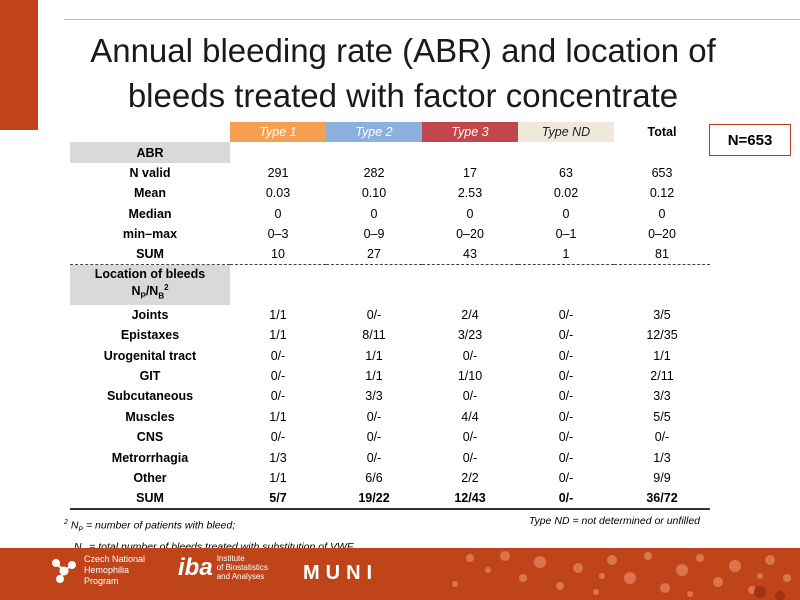 The image size is (800, 600). Describe the element at coordinates (242, 567) in the screenshot. I see `iba-line-2: of Biostatistics` at that location.